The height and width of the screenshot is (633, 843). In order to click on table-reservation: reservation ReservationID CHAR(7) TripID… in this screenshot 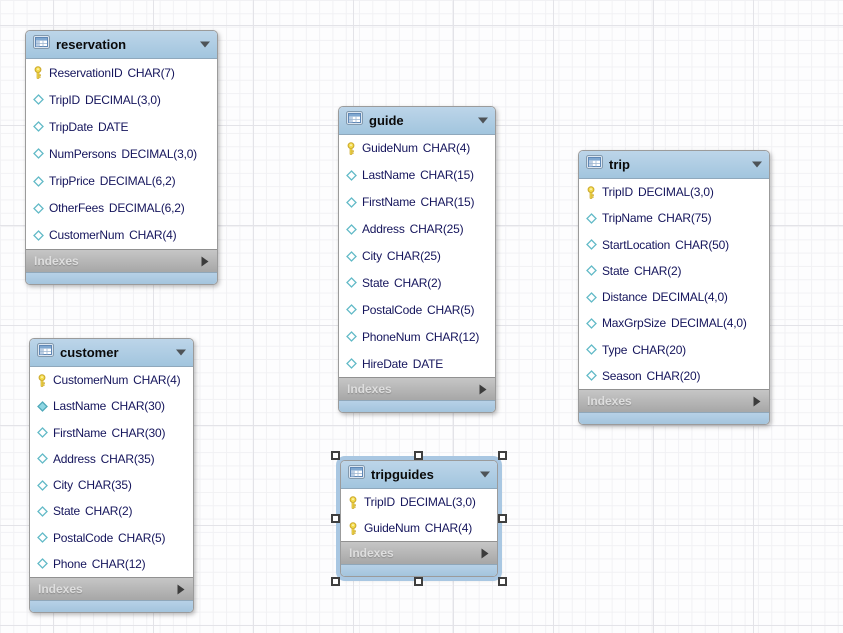, I will do `click(121, 157)`.